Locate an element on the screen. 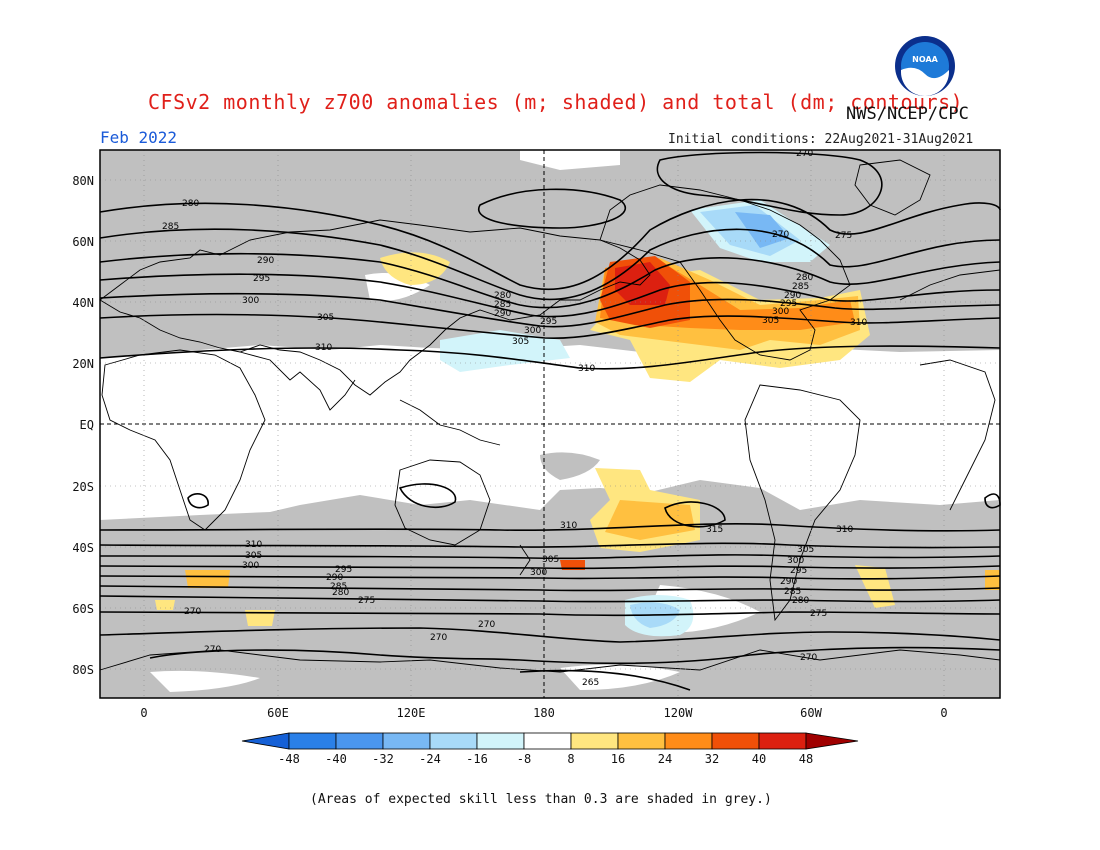 The width and height of the screenshot is (1100, 850). colorbar-tick: 48 is located at coordinates (806, 759).